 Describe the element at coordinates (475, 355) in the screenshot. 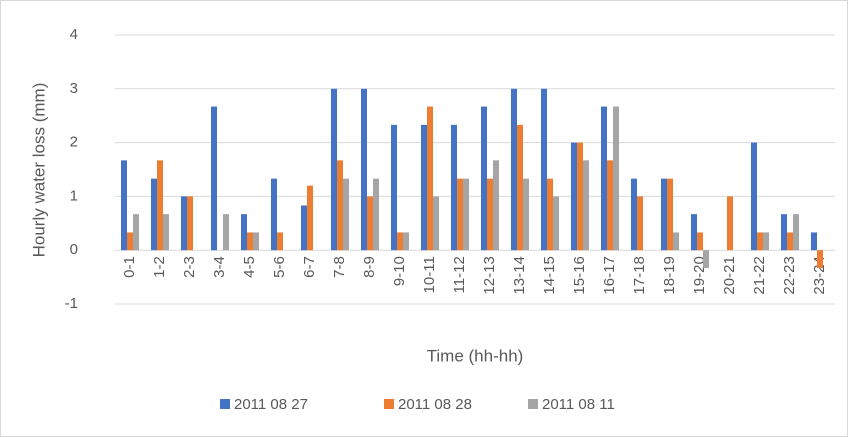

I see `x-axis-title: Time (hh-hh)` at that location.